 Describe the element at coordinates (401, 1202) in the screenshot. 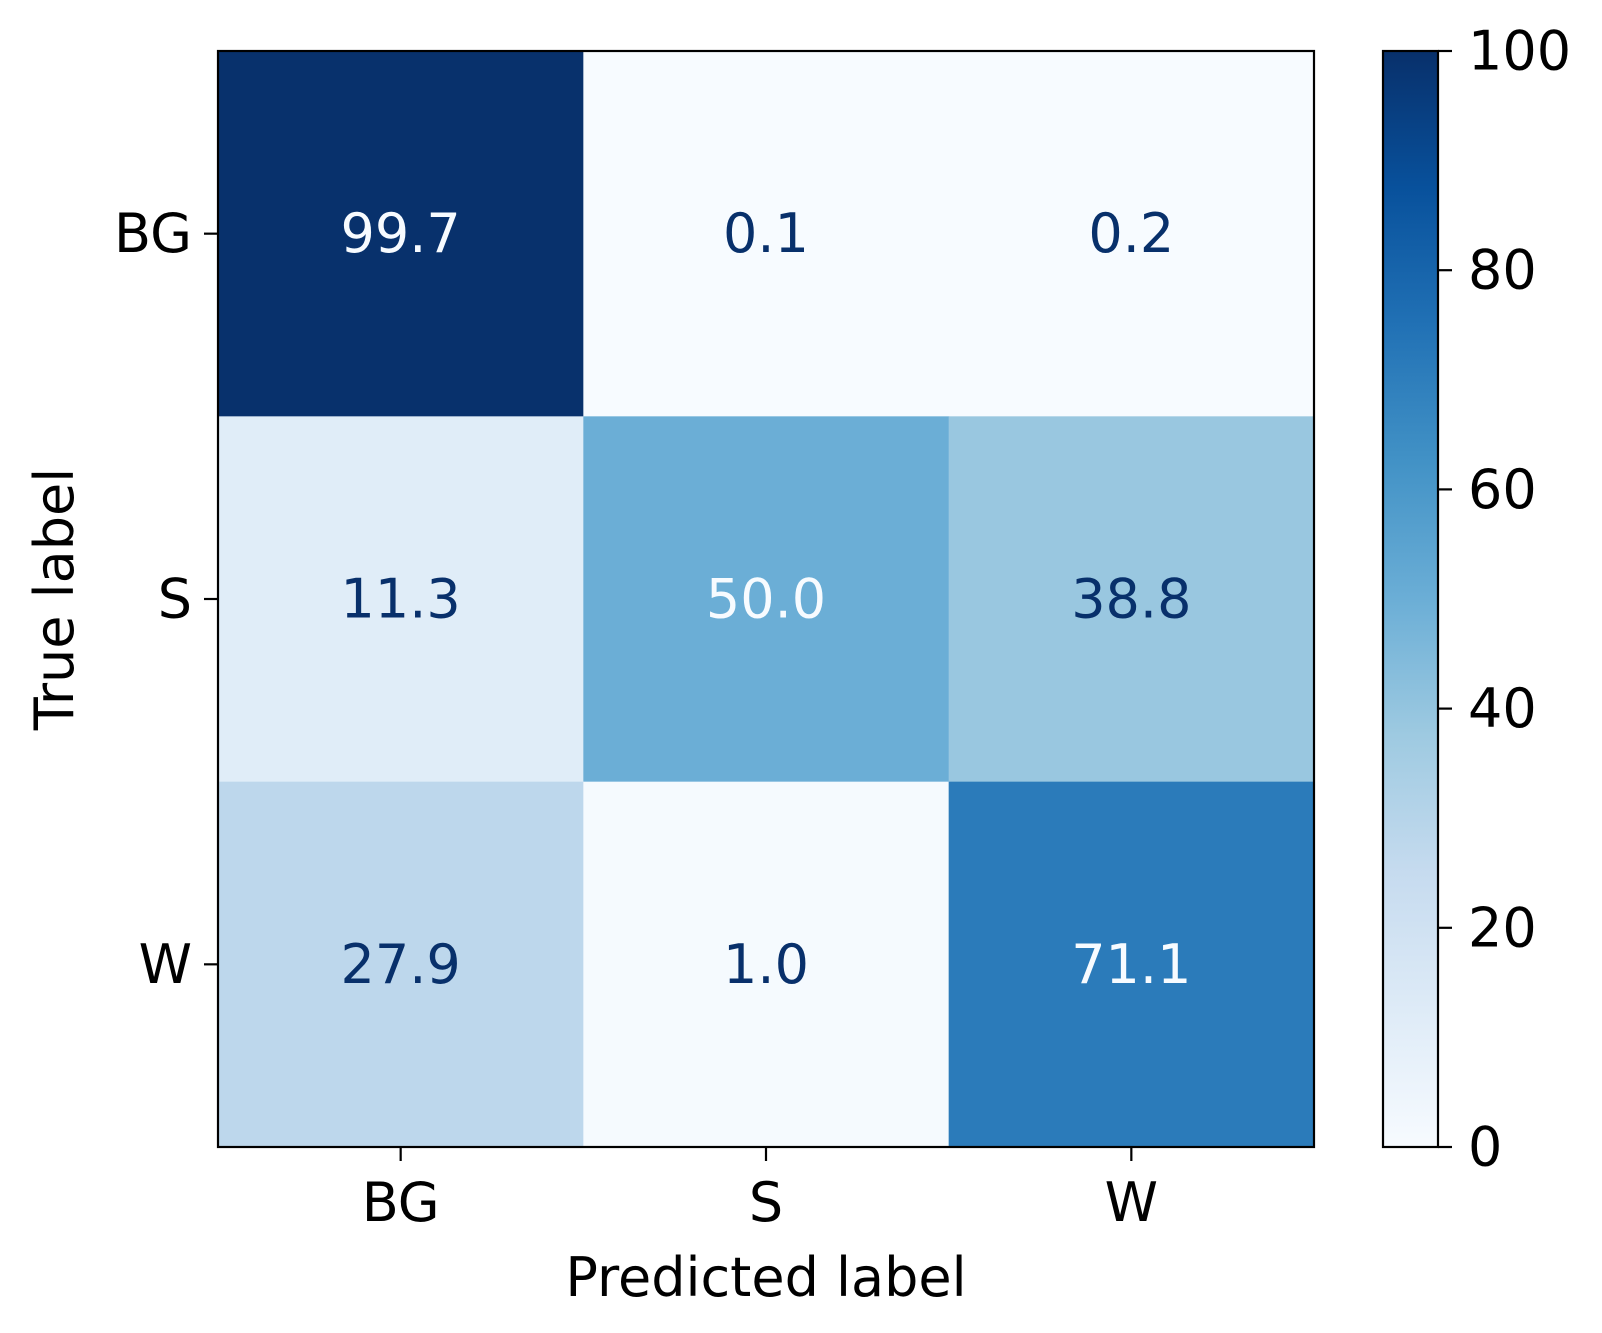

I see `x-tick-label: BG` at that location.